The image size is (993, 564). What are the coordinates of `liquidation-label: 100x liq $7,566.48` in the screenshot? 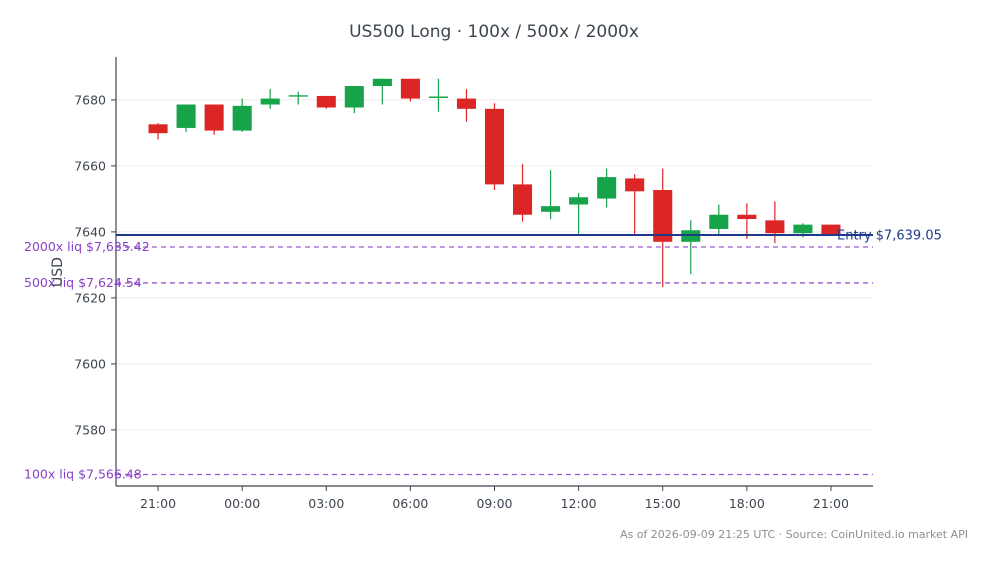 It's located at (83, 474).